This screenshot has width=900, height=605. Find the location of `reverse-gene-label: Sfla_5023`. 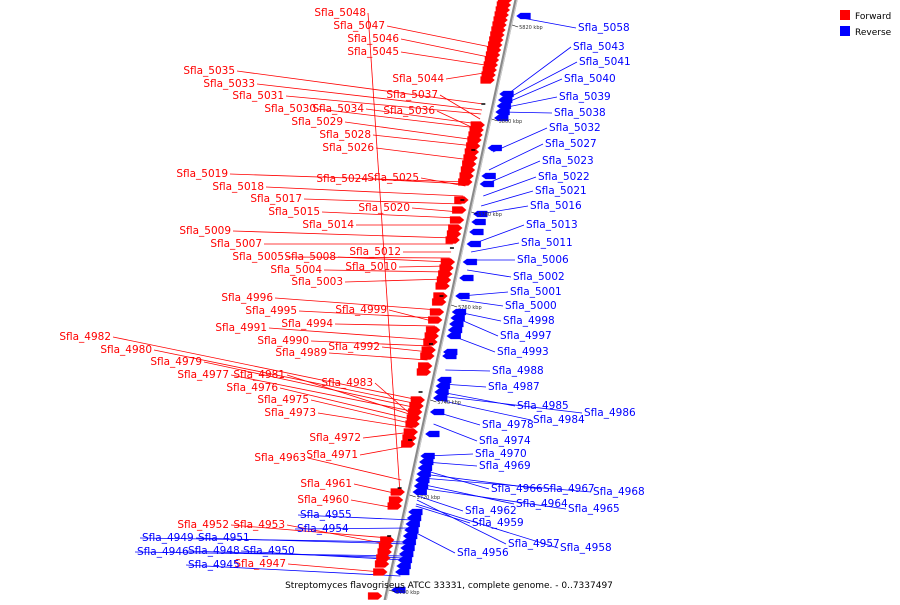

reverse-gene-label: Sfla_5023 is located at coordinates (568, 161).